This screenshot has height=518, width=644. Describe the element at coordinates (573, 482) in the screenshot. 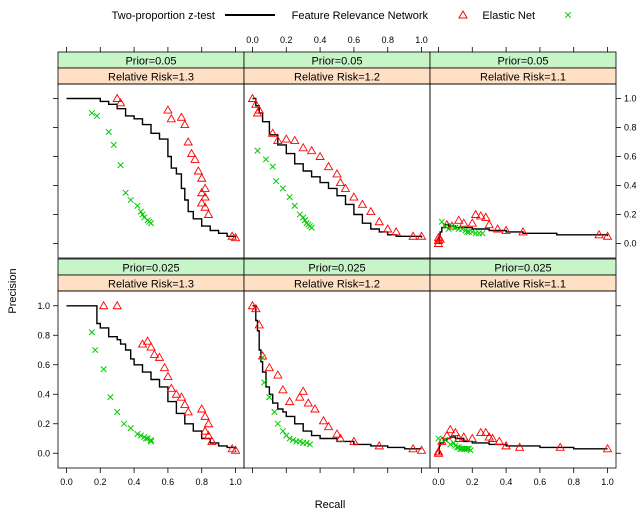

I see `x-tick-label: 0.8` at that location.